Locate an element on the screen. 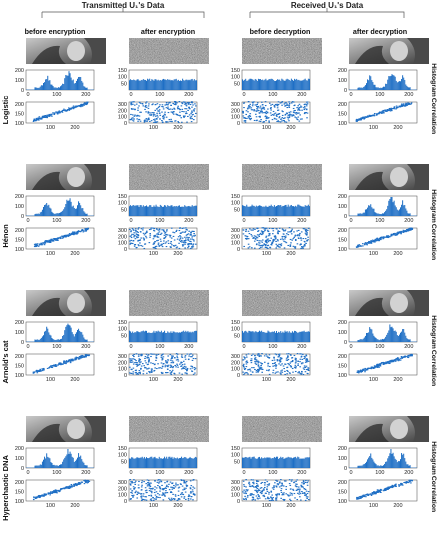 This screenshot has height=550, width=443. method-label: Hyperchaotic DNA is located at coordinates (5, 487).